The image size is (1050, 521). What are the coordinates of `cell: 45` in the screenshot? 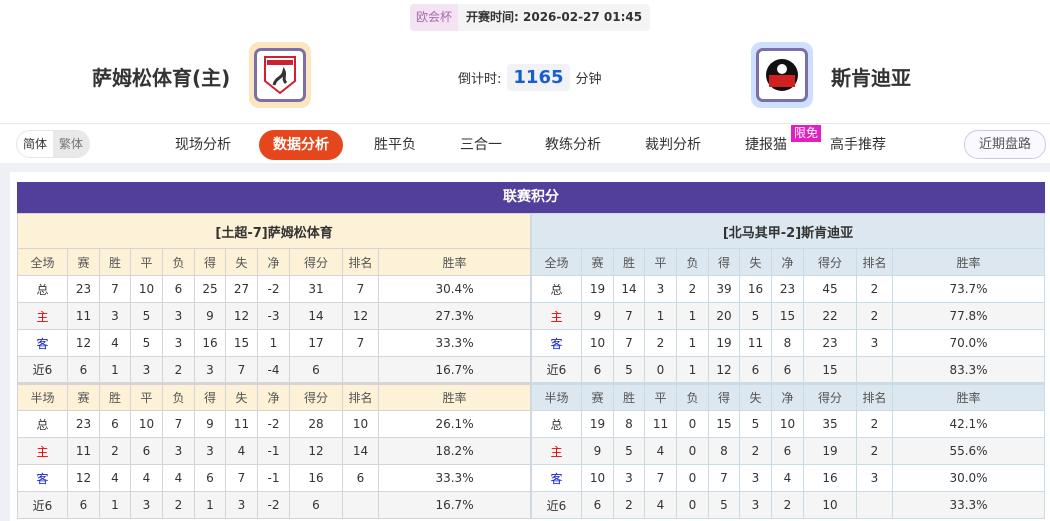 It's located at (830, 289).